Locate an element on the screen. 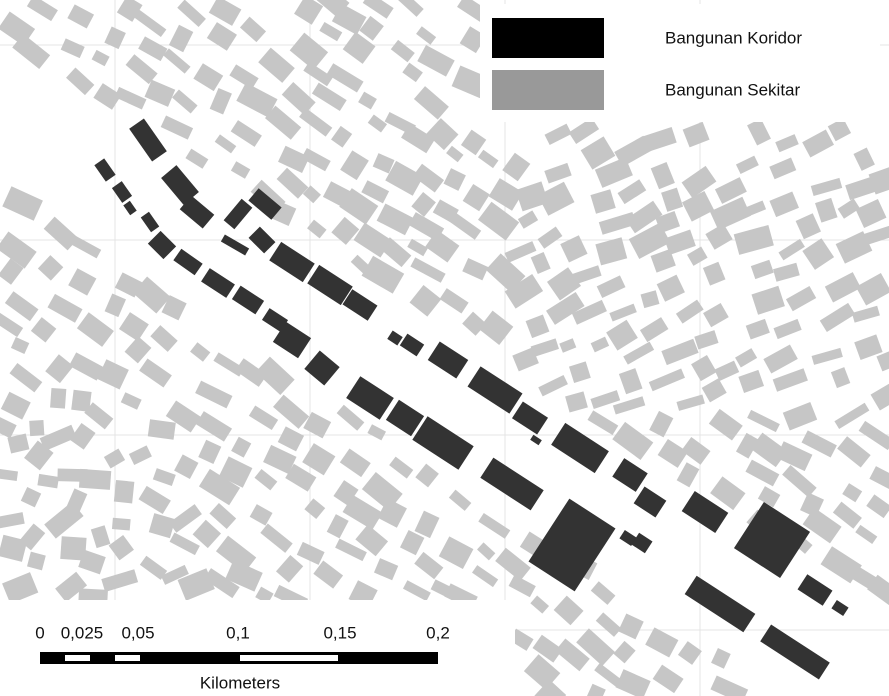 The height and width of the screenshot is (696, 889). scale-label: 0 is located at coordinates (39, 632).